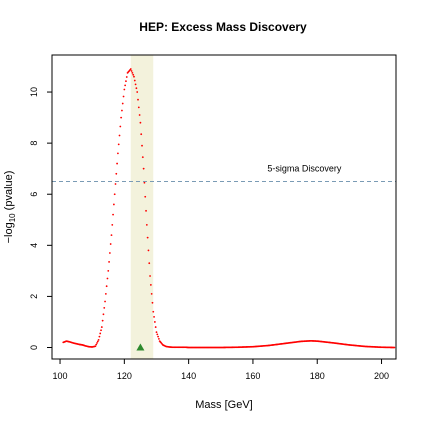 Image resolution: width=423 pixels, height=428 pixels. What do you see at coordinates (34, 245) in the screenshot?
I see `y-tick-label: 4` at bounding box center [34, 245].